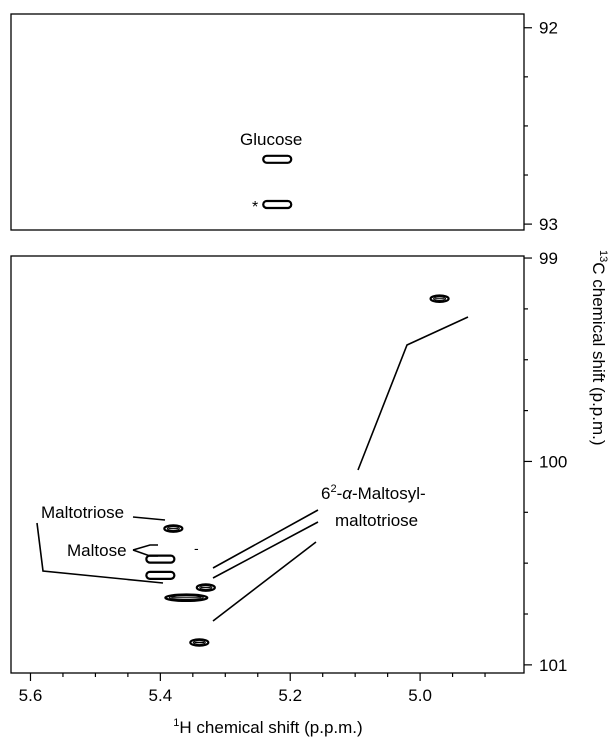  Describe the element at coordinates (599, 348) in the screenshot. I see `y-axis-title: 13C chemical shift (p.p.m.)` at that location.